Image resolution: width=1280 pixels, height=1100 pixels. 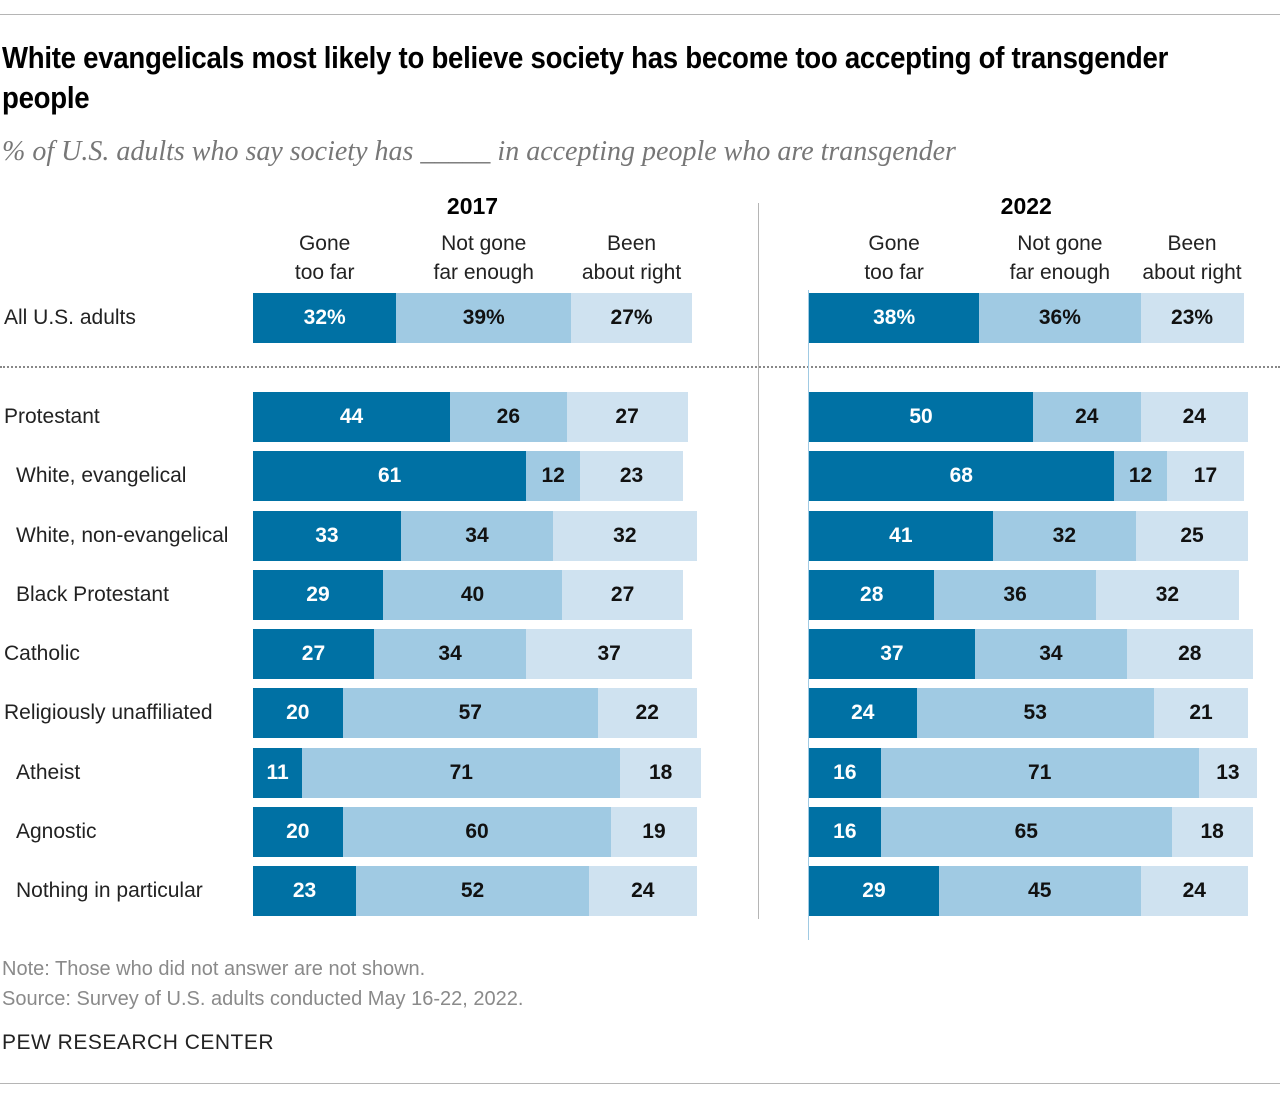 What do you see at coordinates (863, 713) in the screenshot?
I see `bar-segment-gone-too-far: 24` at bounding box center [863, 713].